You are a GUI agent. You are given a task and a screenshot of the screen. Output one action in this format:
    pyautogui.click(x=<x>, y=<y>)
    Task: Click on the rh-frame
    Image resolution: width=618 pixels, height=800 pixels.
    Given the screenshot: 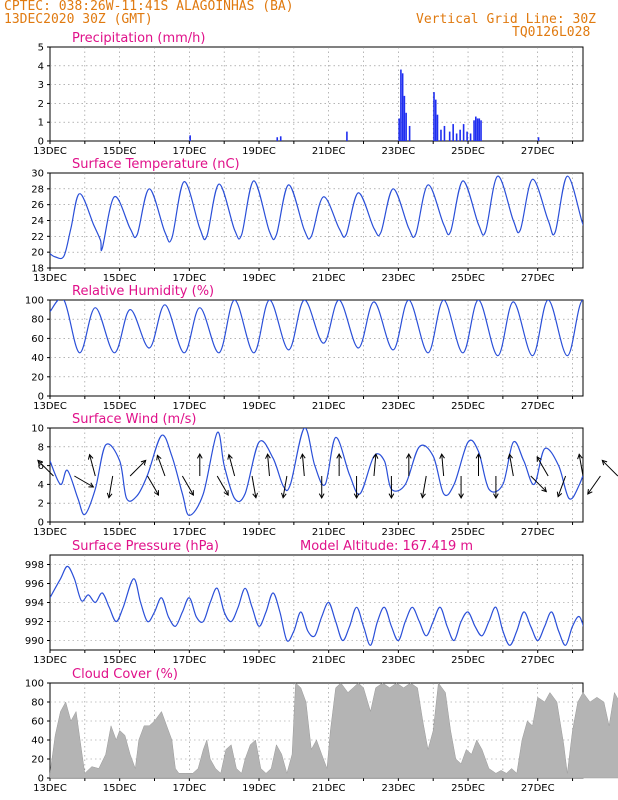 What is the action you would take?
    pyautogui.click(x=316, y=348)
    